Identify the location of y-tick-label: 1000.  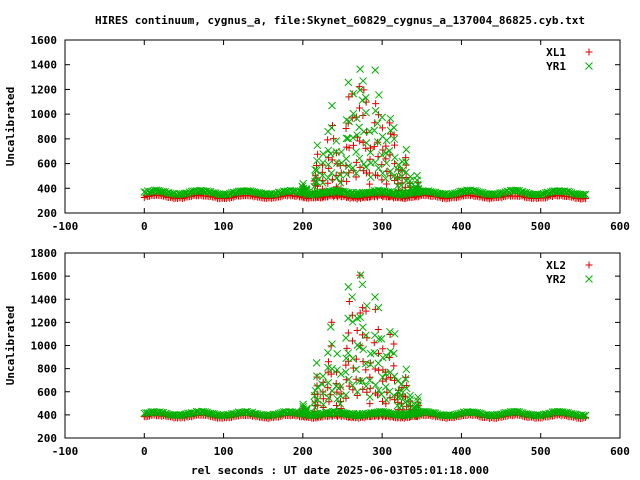
(44, 114).